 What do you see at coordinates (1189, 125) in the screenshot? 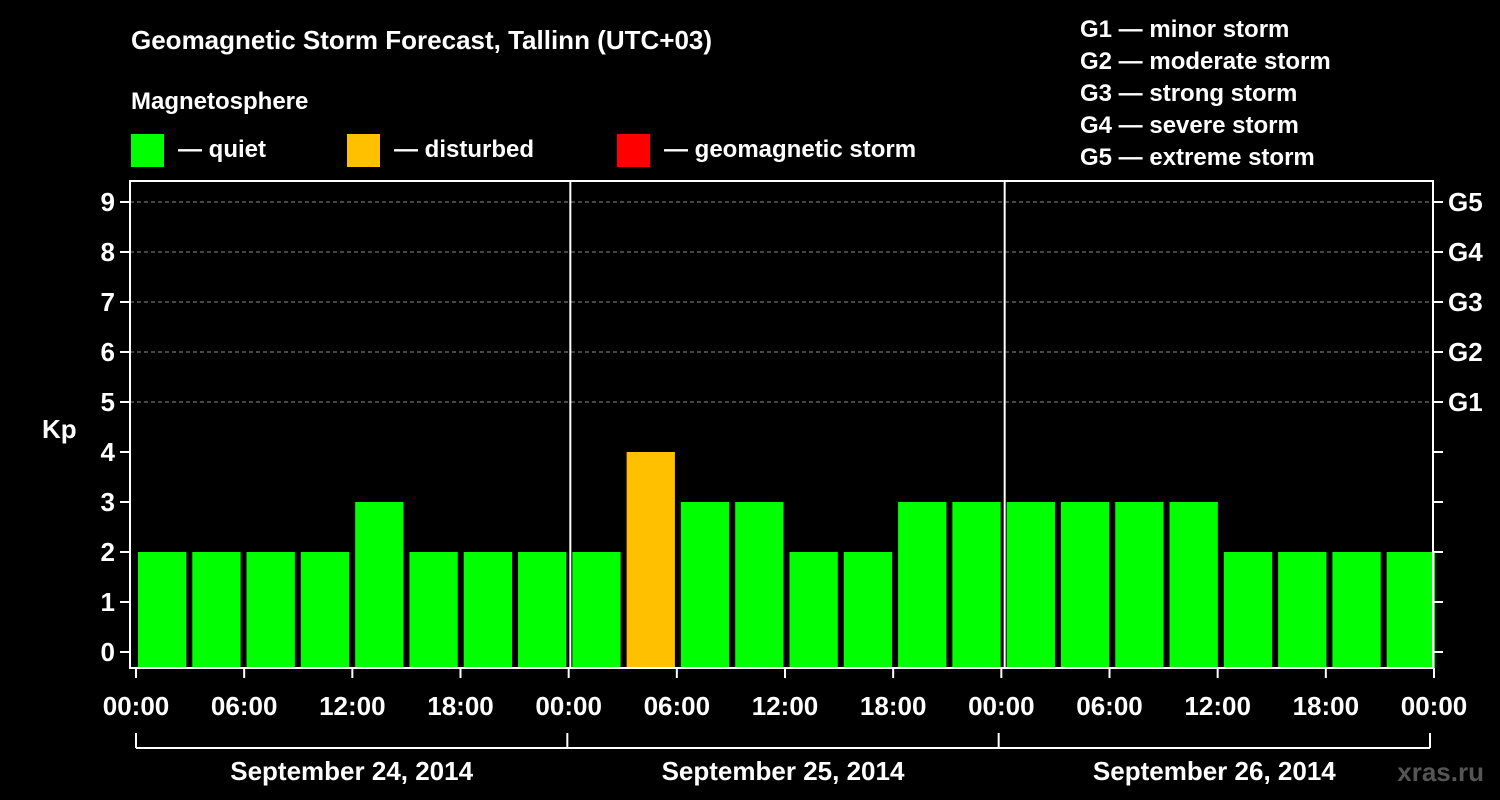
I see `storm-scale-item: G4 — severe storm` at bounding box center [1189, 125].